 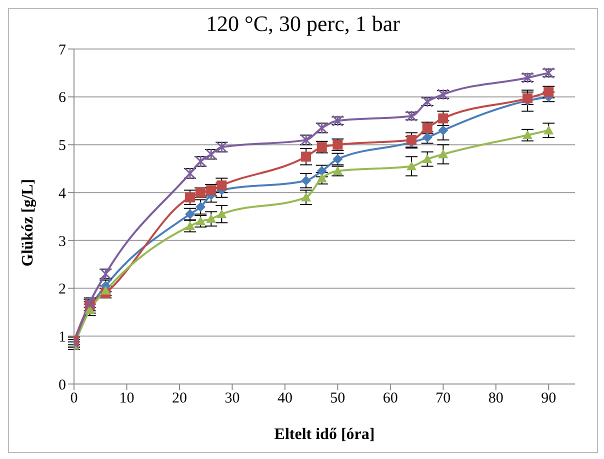 I want to click on chart-title: 120 °C, 30 perc, 1 bar, so click(x=303, y=24).